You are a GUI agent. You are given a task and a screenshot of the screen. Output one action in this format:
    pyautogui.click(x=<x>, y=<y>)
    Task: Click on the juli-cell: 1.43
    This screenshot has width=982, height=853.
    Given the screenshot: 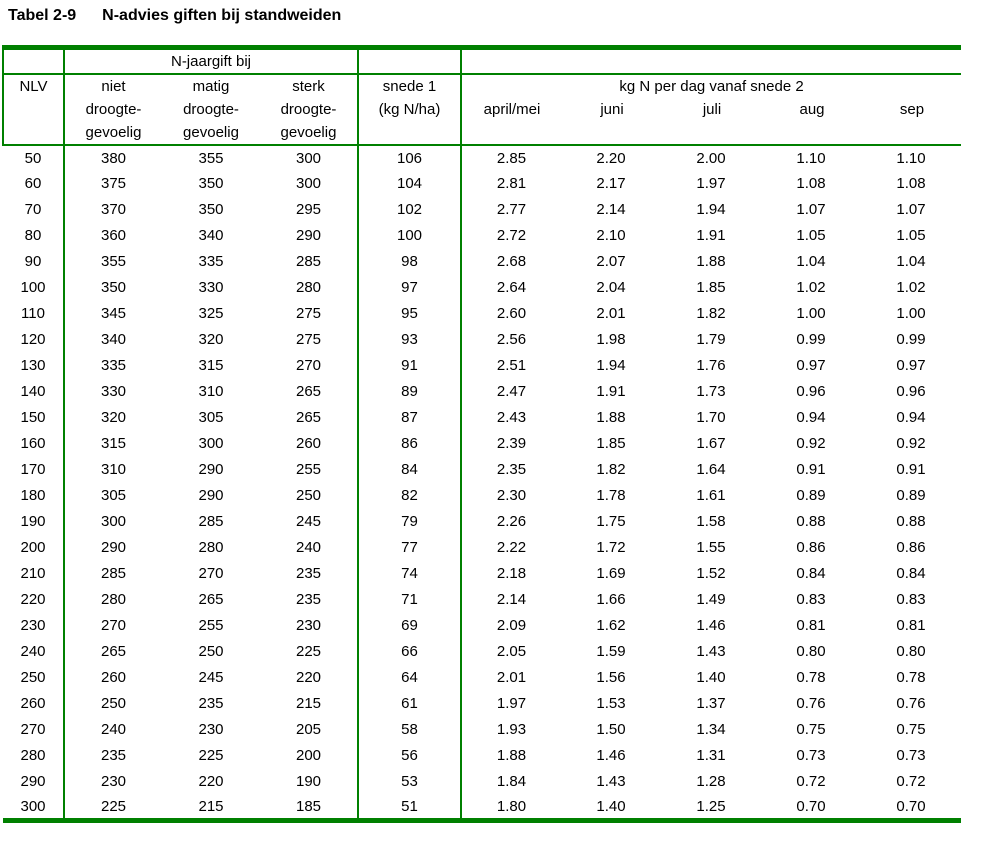 What is the action you would take?
    pyautogui.click(x=711, y=651)
    